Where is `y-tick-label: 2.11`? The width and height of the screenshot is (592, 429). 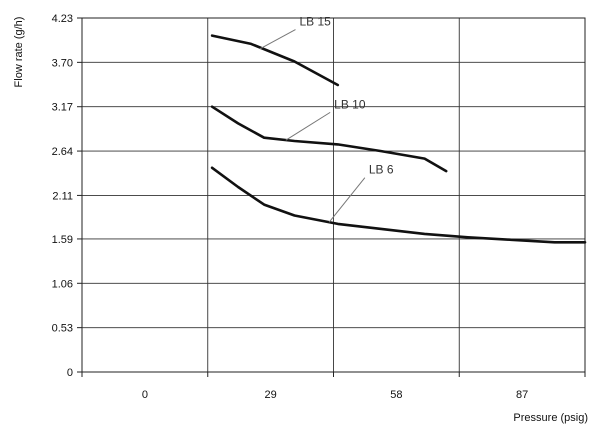 y-tick-label: 2.11 is located at coordinates (62, 196).